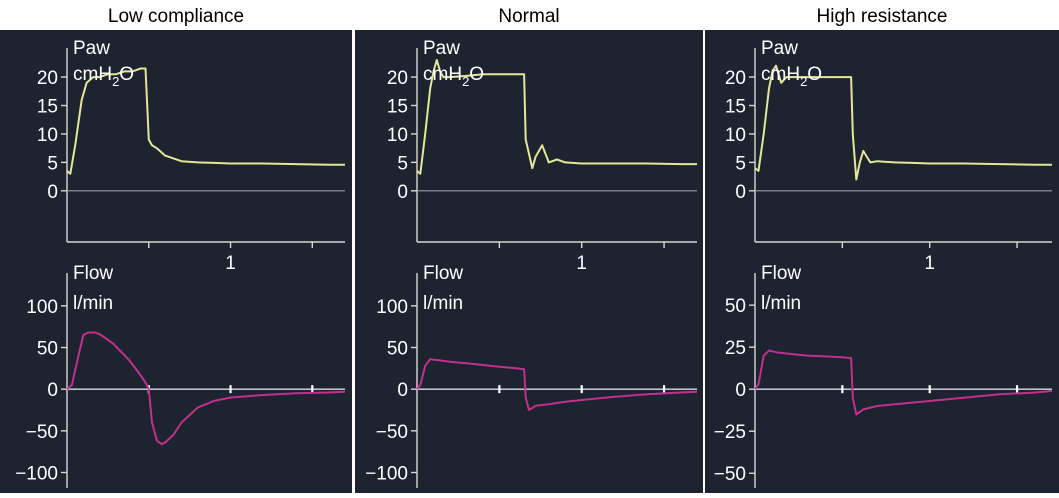 The width and height of the screenshot is (1059, 498). Describe the element at coordinates (882, 16) in the screenshot. I see `panel-title: High resistance` at that location.